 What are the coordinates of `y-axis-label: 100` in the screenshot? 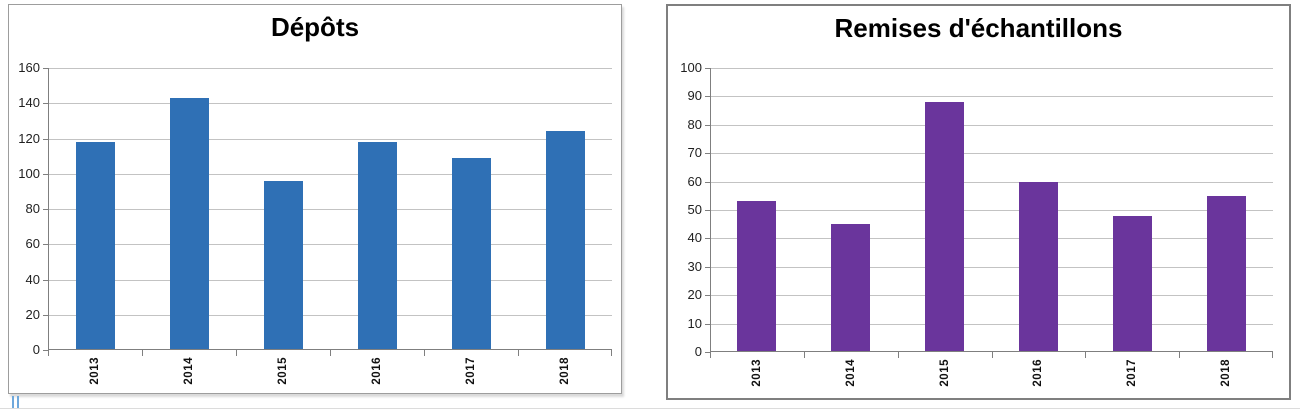 It's located at (29, 173).